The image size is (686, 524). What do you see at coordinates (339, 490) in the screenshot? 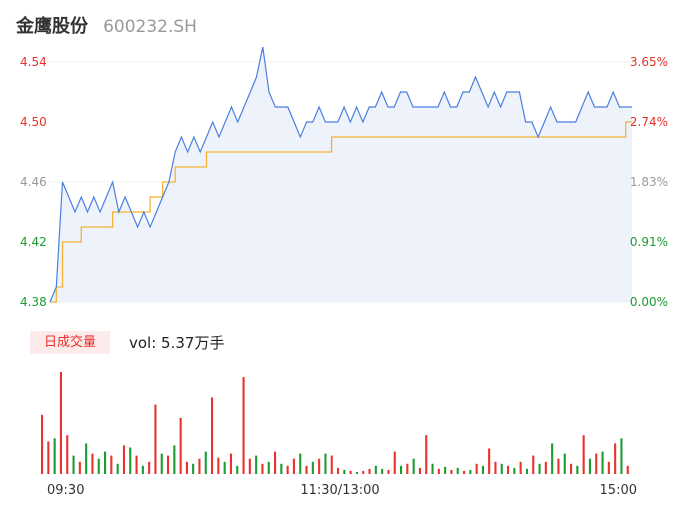
I see `x-tick-midday: 11:30/13:00` at bounding box center [339, 490].